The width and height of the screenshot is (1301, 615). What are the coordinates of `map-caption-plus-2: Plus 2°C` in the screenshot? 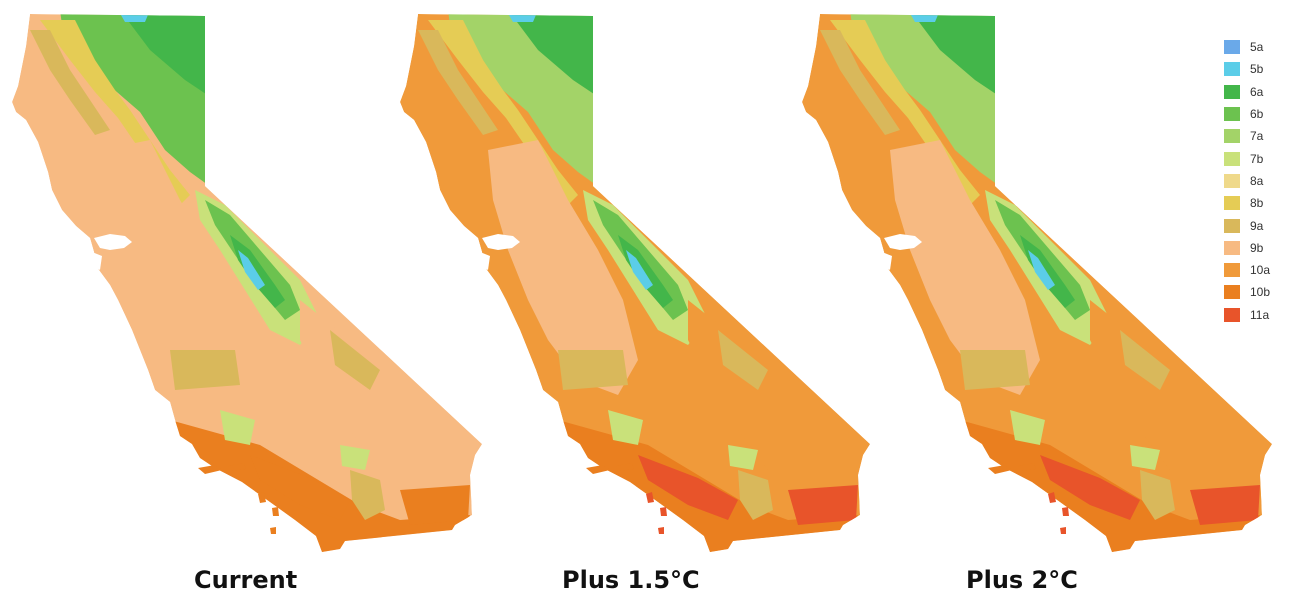 It's located at (1022, 580).